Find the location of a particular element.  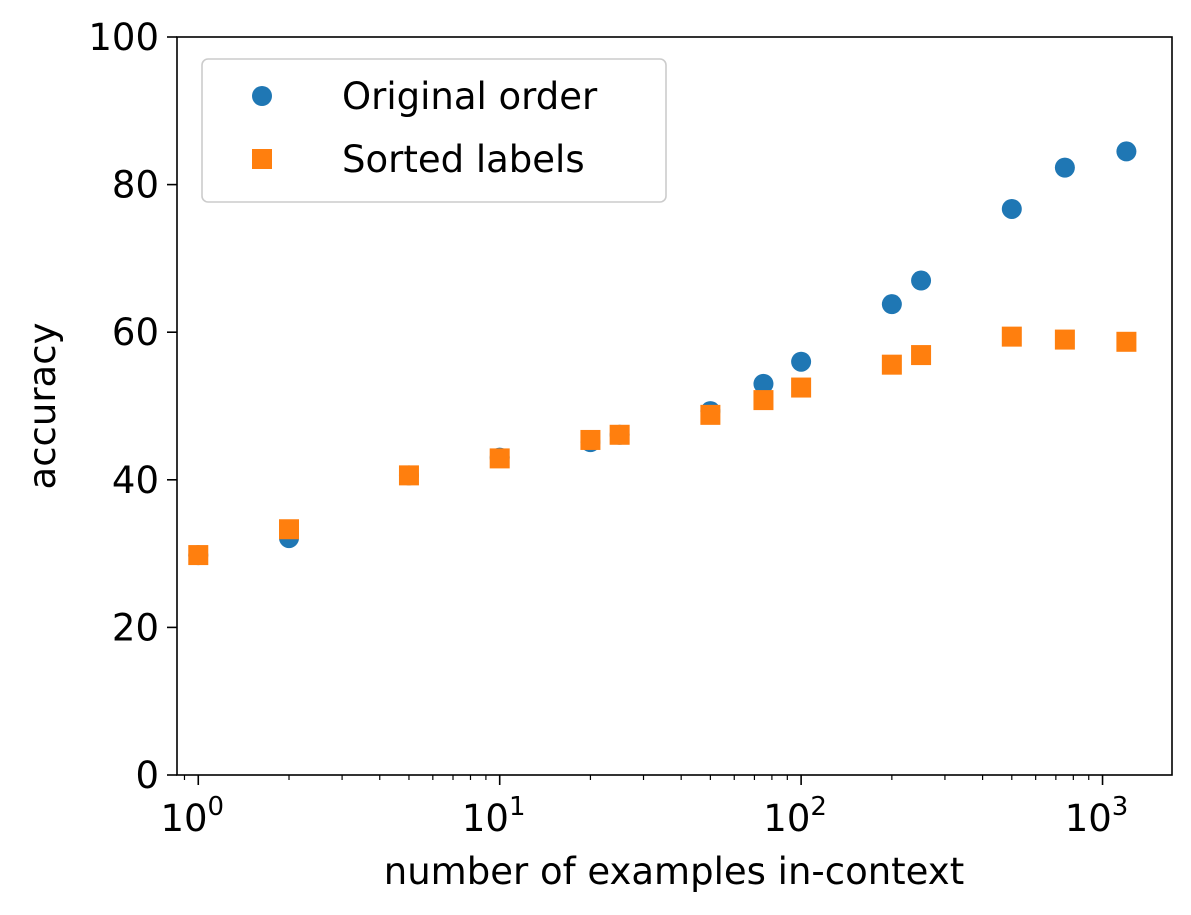

y-tick-label: 80 is located at coordinates (135, 185).